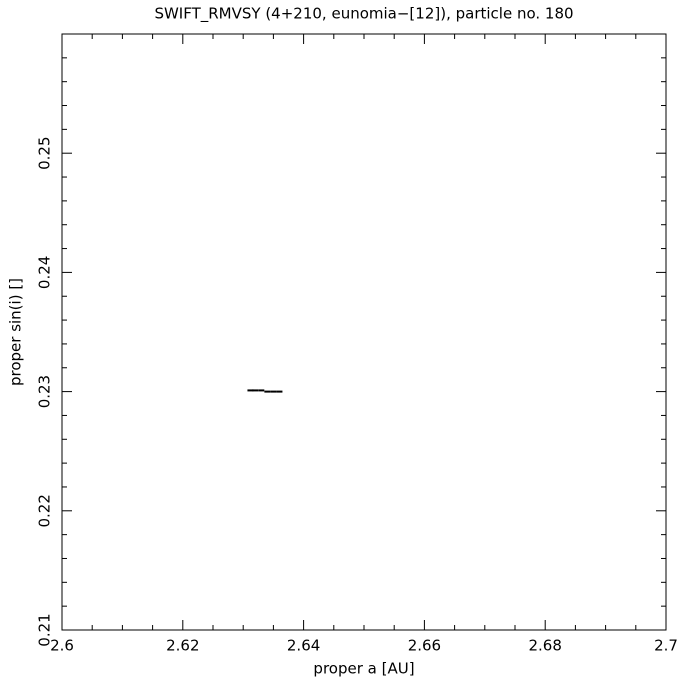  What do you see at coordinates (303, 646) in the screenshot?
I see `x-tick-label: 2.64` at bounding box center [303, 646].